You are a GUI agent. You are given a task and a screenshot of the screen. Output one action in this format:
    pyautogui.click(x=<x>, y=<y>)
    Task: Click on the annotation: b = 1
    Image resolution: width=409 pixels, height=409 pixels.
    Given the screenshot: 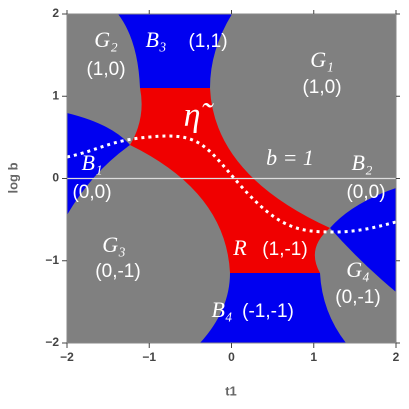 What is the action you would take?
    pyautogui.click(x=290, y=157)
    